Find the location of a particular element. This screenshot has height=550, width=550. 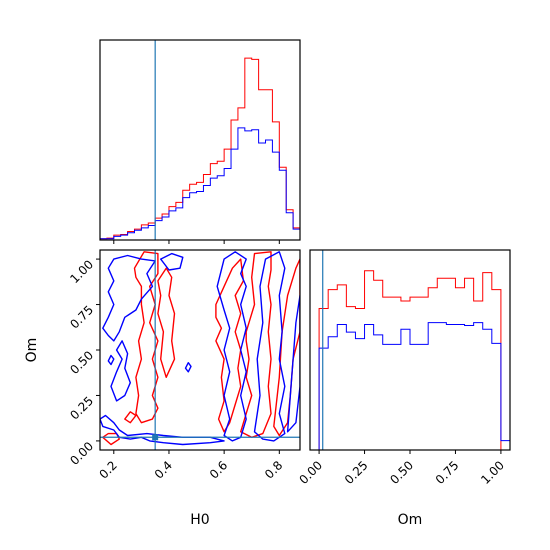

x-axis-label-om: Om is located at coordinates (410, 520).